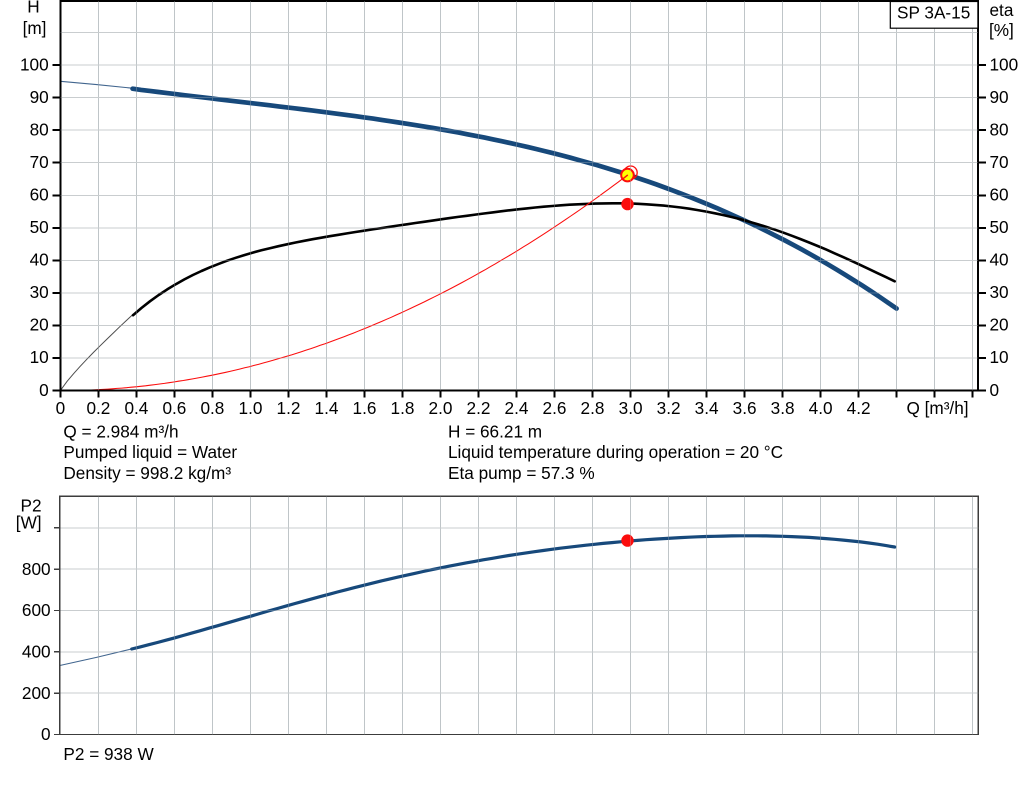  I want to click on svg-text: Eta pump = 57.3 %, so click(521, 473).